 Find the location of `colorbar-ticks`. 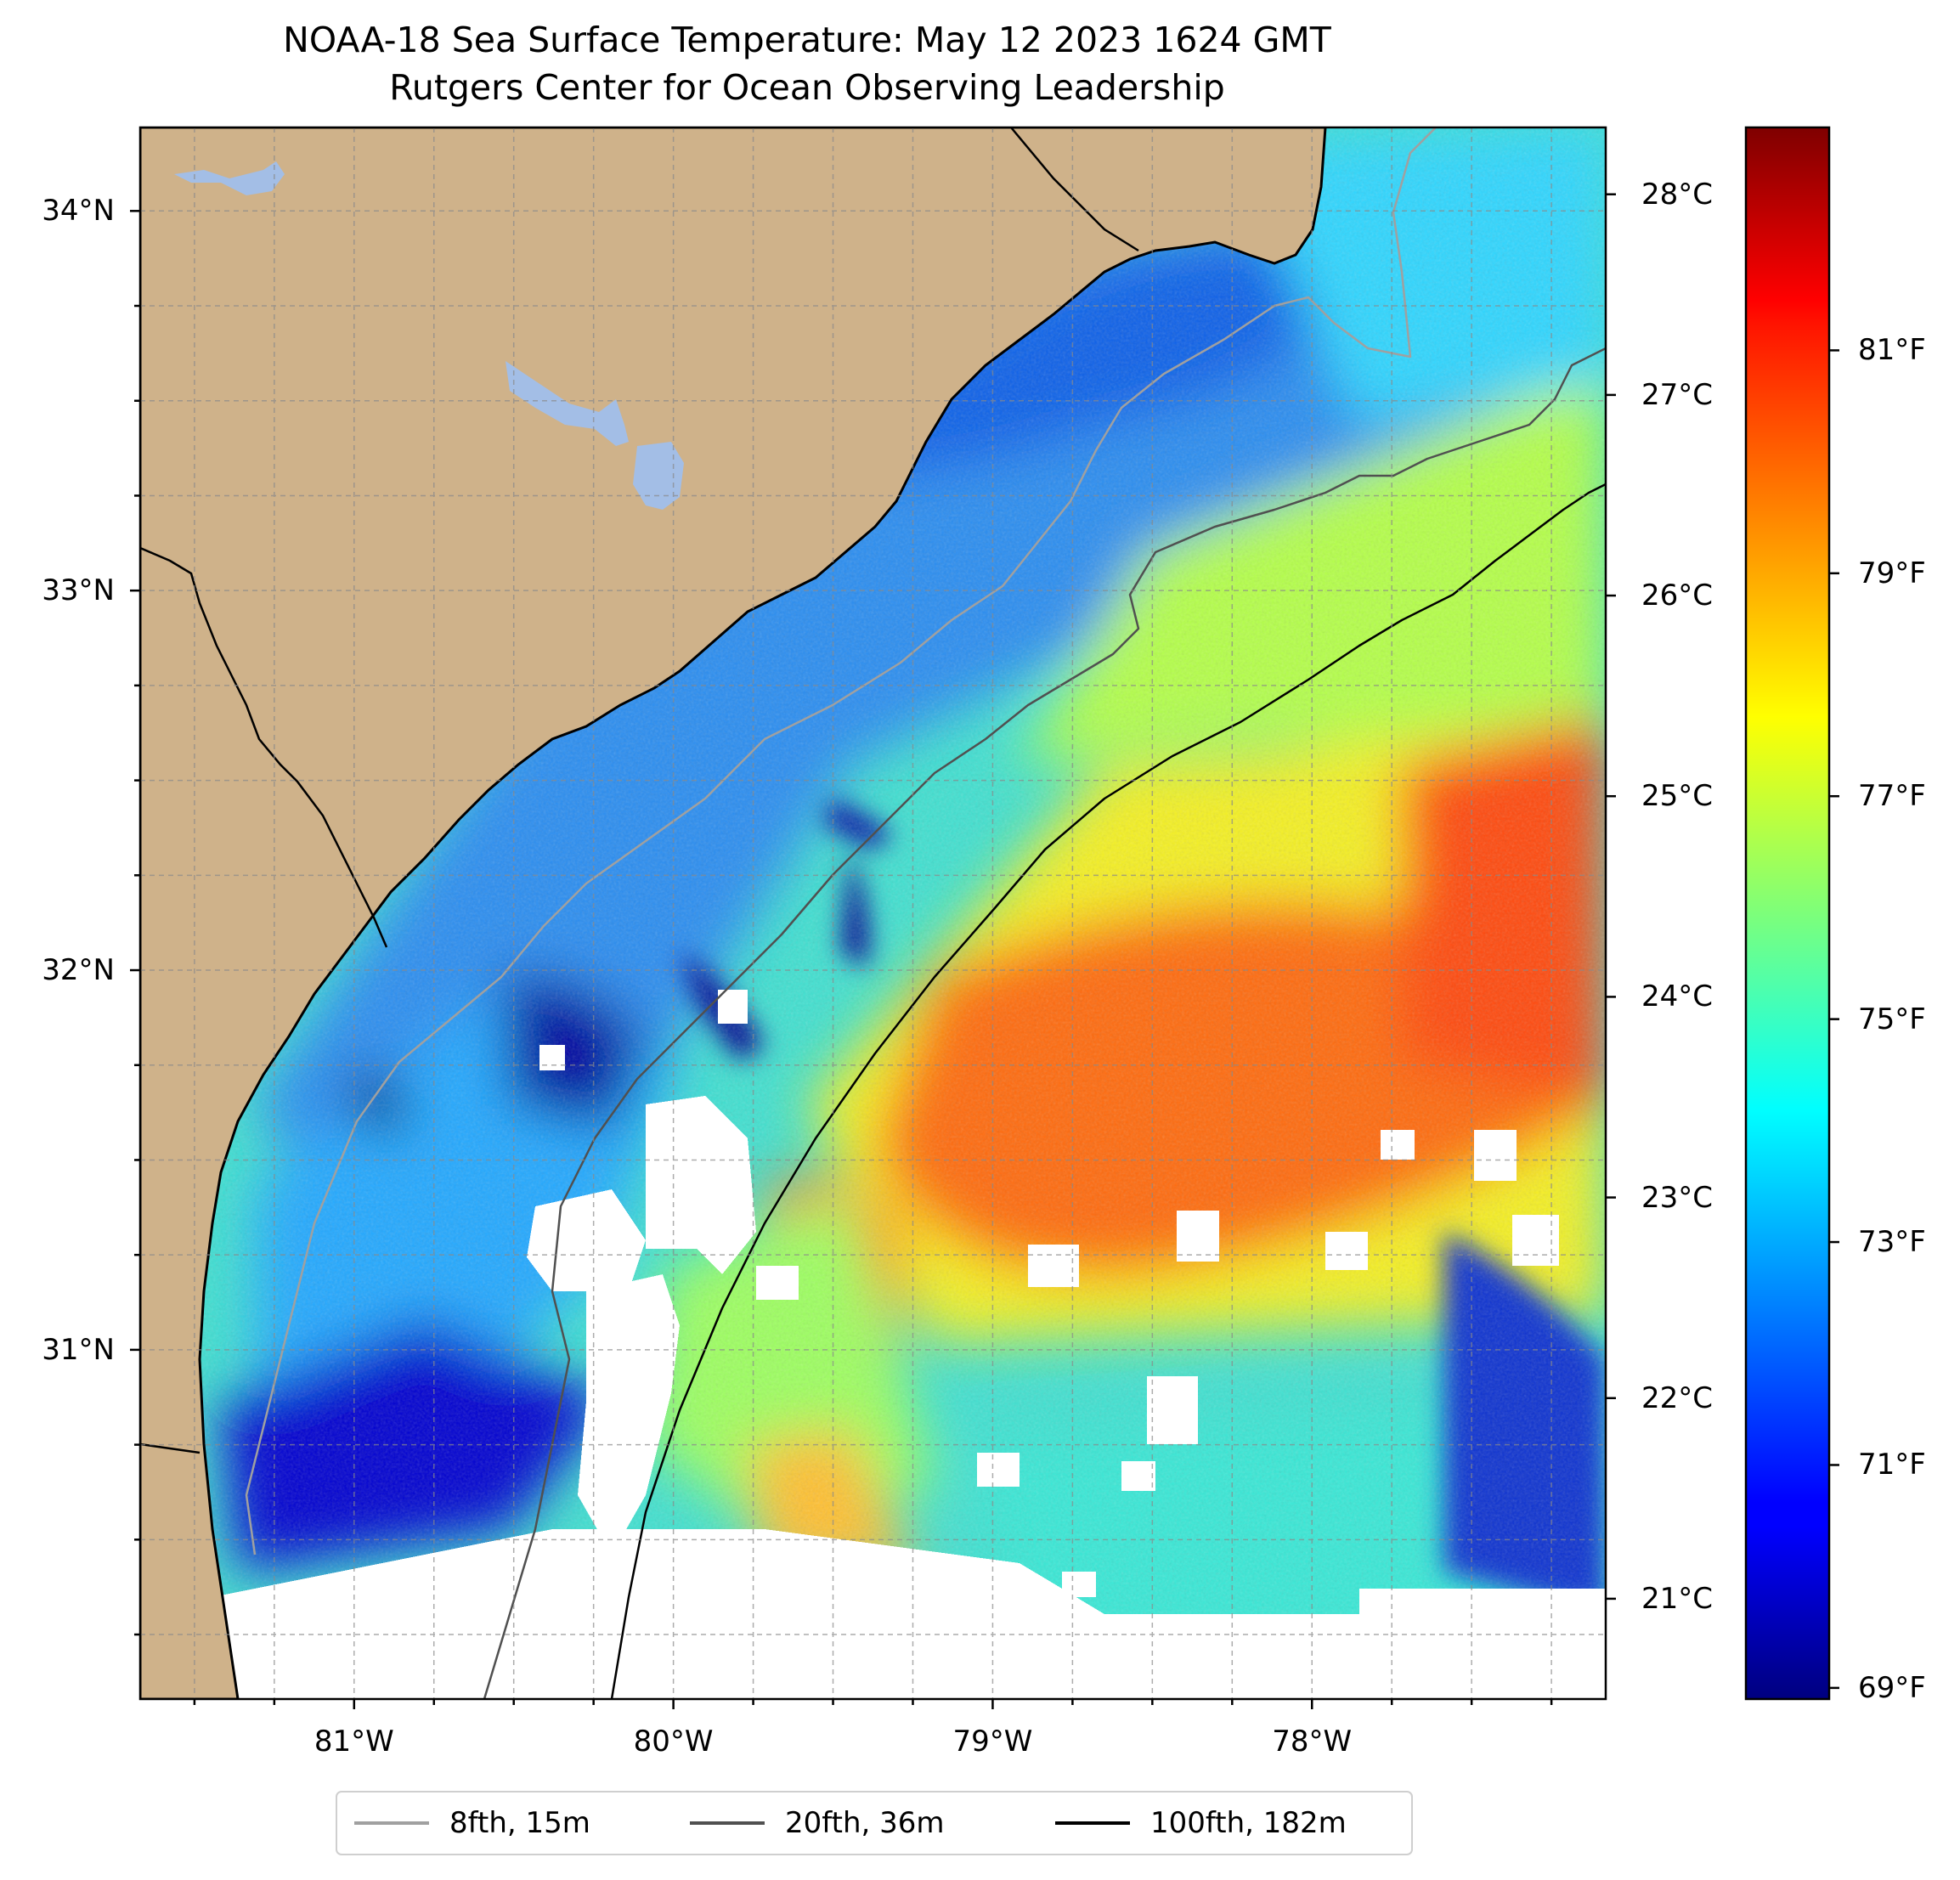

colorbar-ticks is located at coordinates (1723, 942).